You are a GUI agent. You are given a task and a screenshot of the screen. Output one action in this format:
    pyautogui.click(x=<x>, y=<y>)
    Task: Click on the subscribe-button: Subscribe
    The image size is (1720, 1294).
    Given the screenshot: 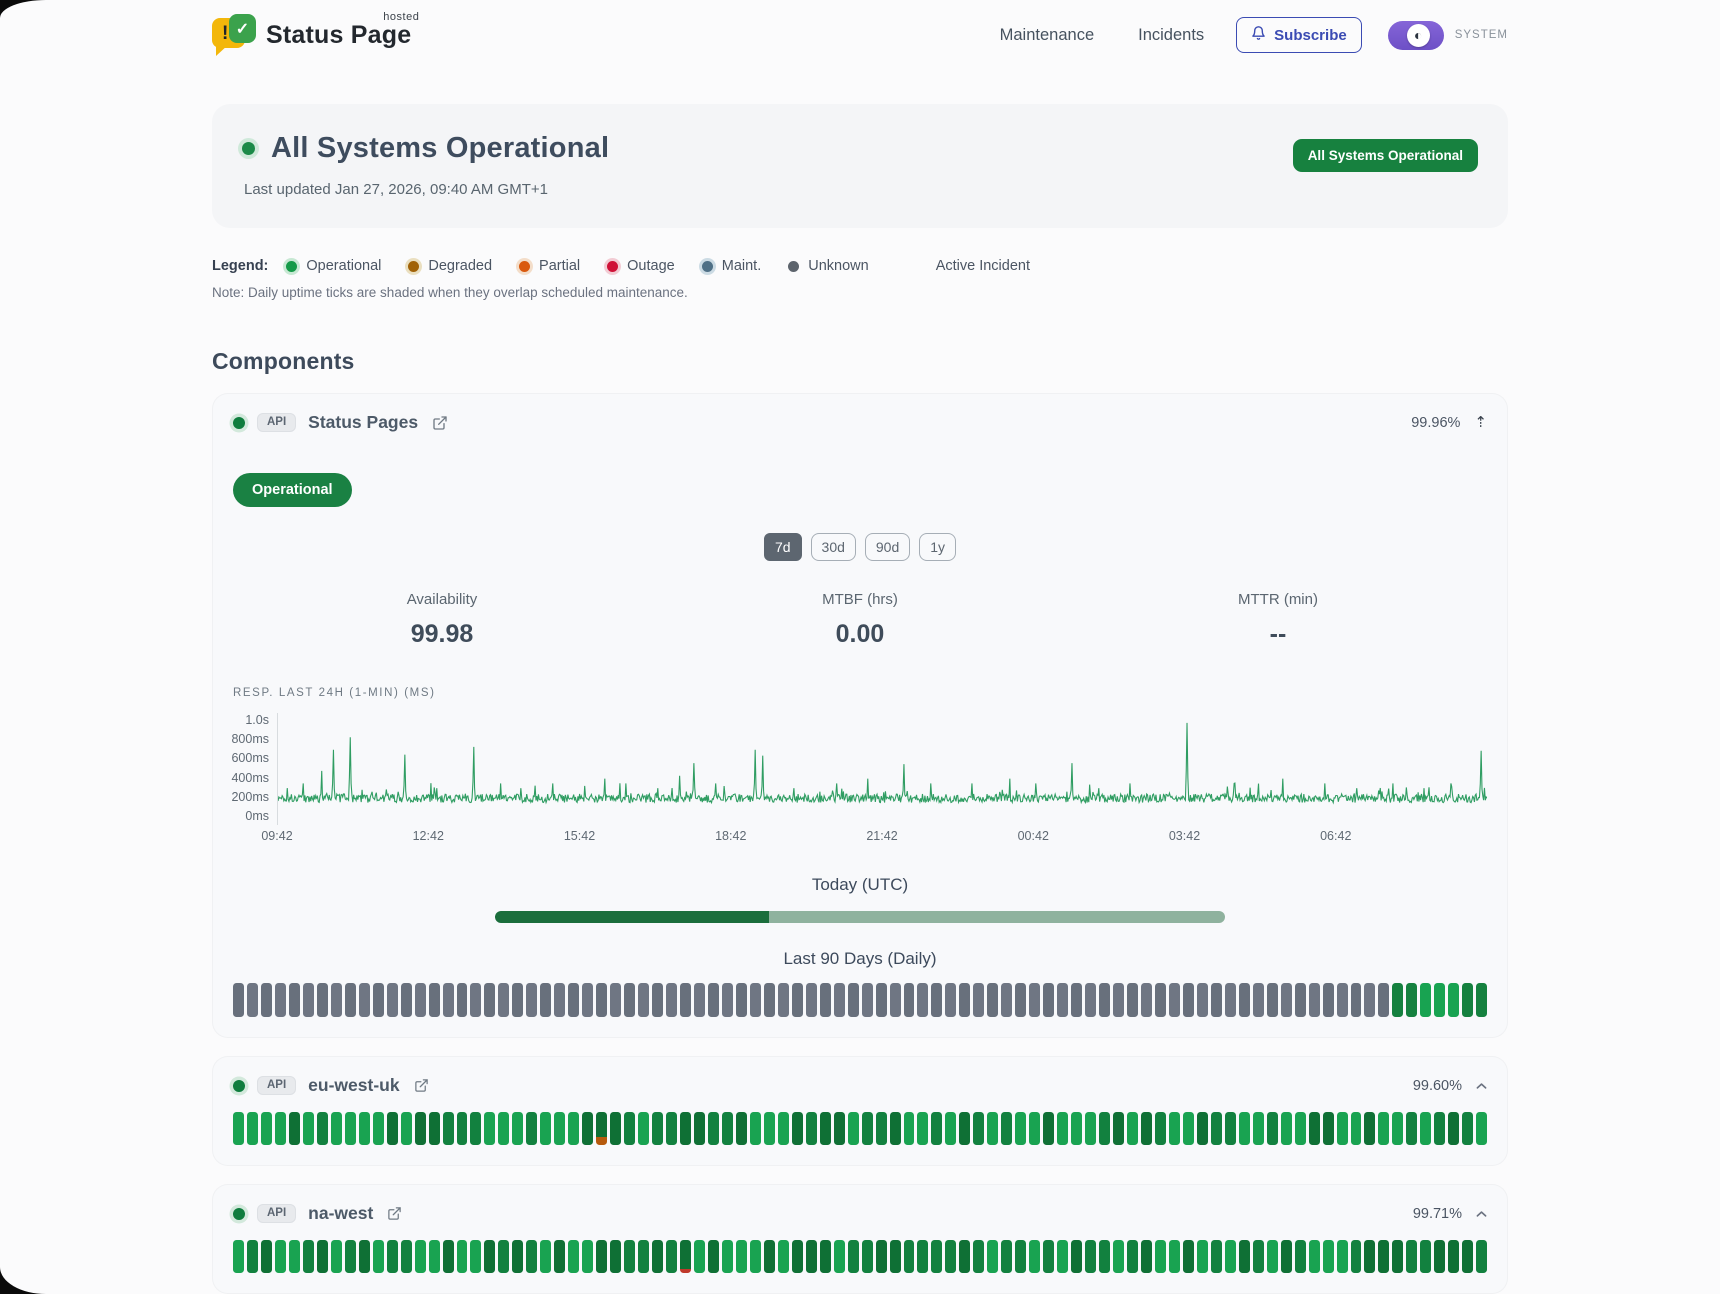 What is the action you would take?
    pyautogui.click(x=1299, y=35)
    